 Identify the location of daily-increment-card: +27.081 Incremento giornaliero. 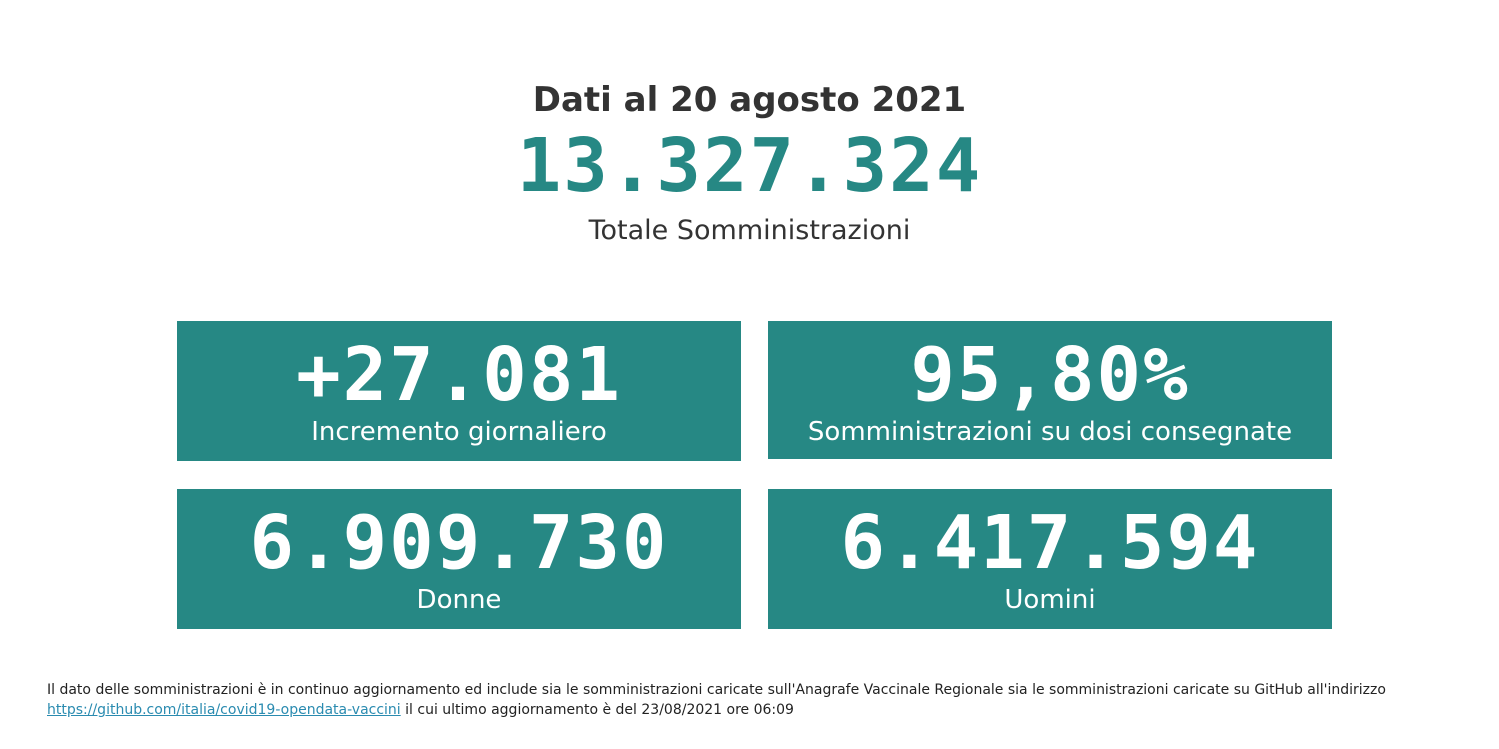
(459, 391).